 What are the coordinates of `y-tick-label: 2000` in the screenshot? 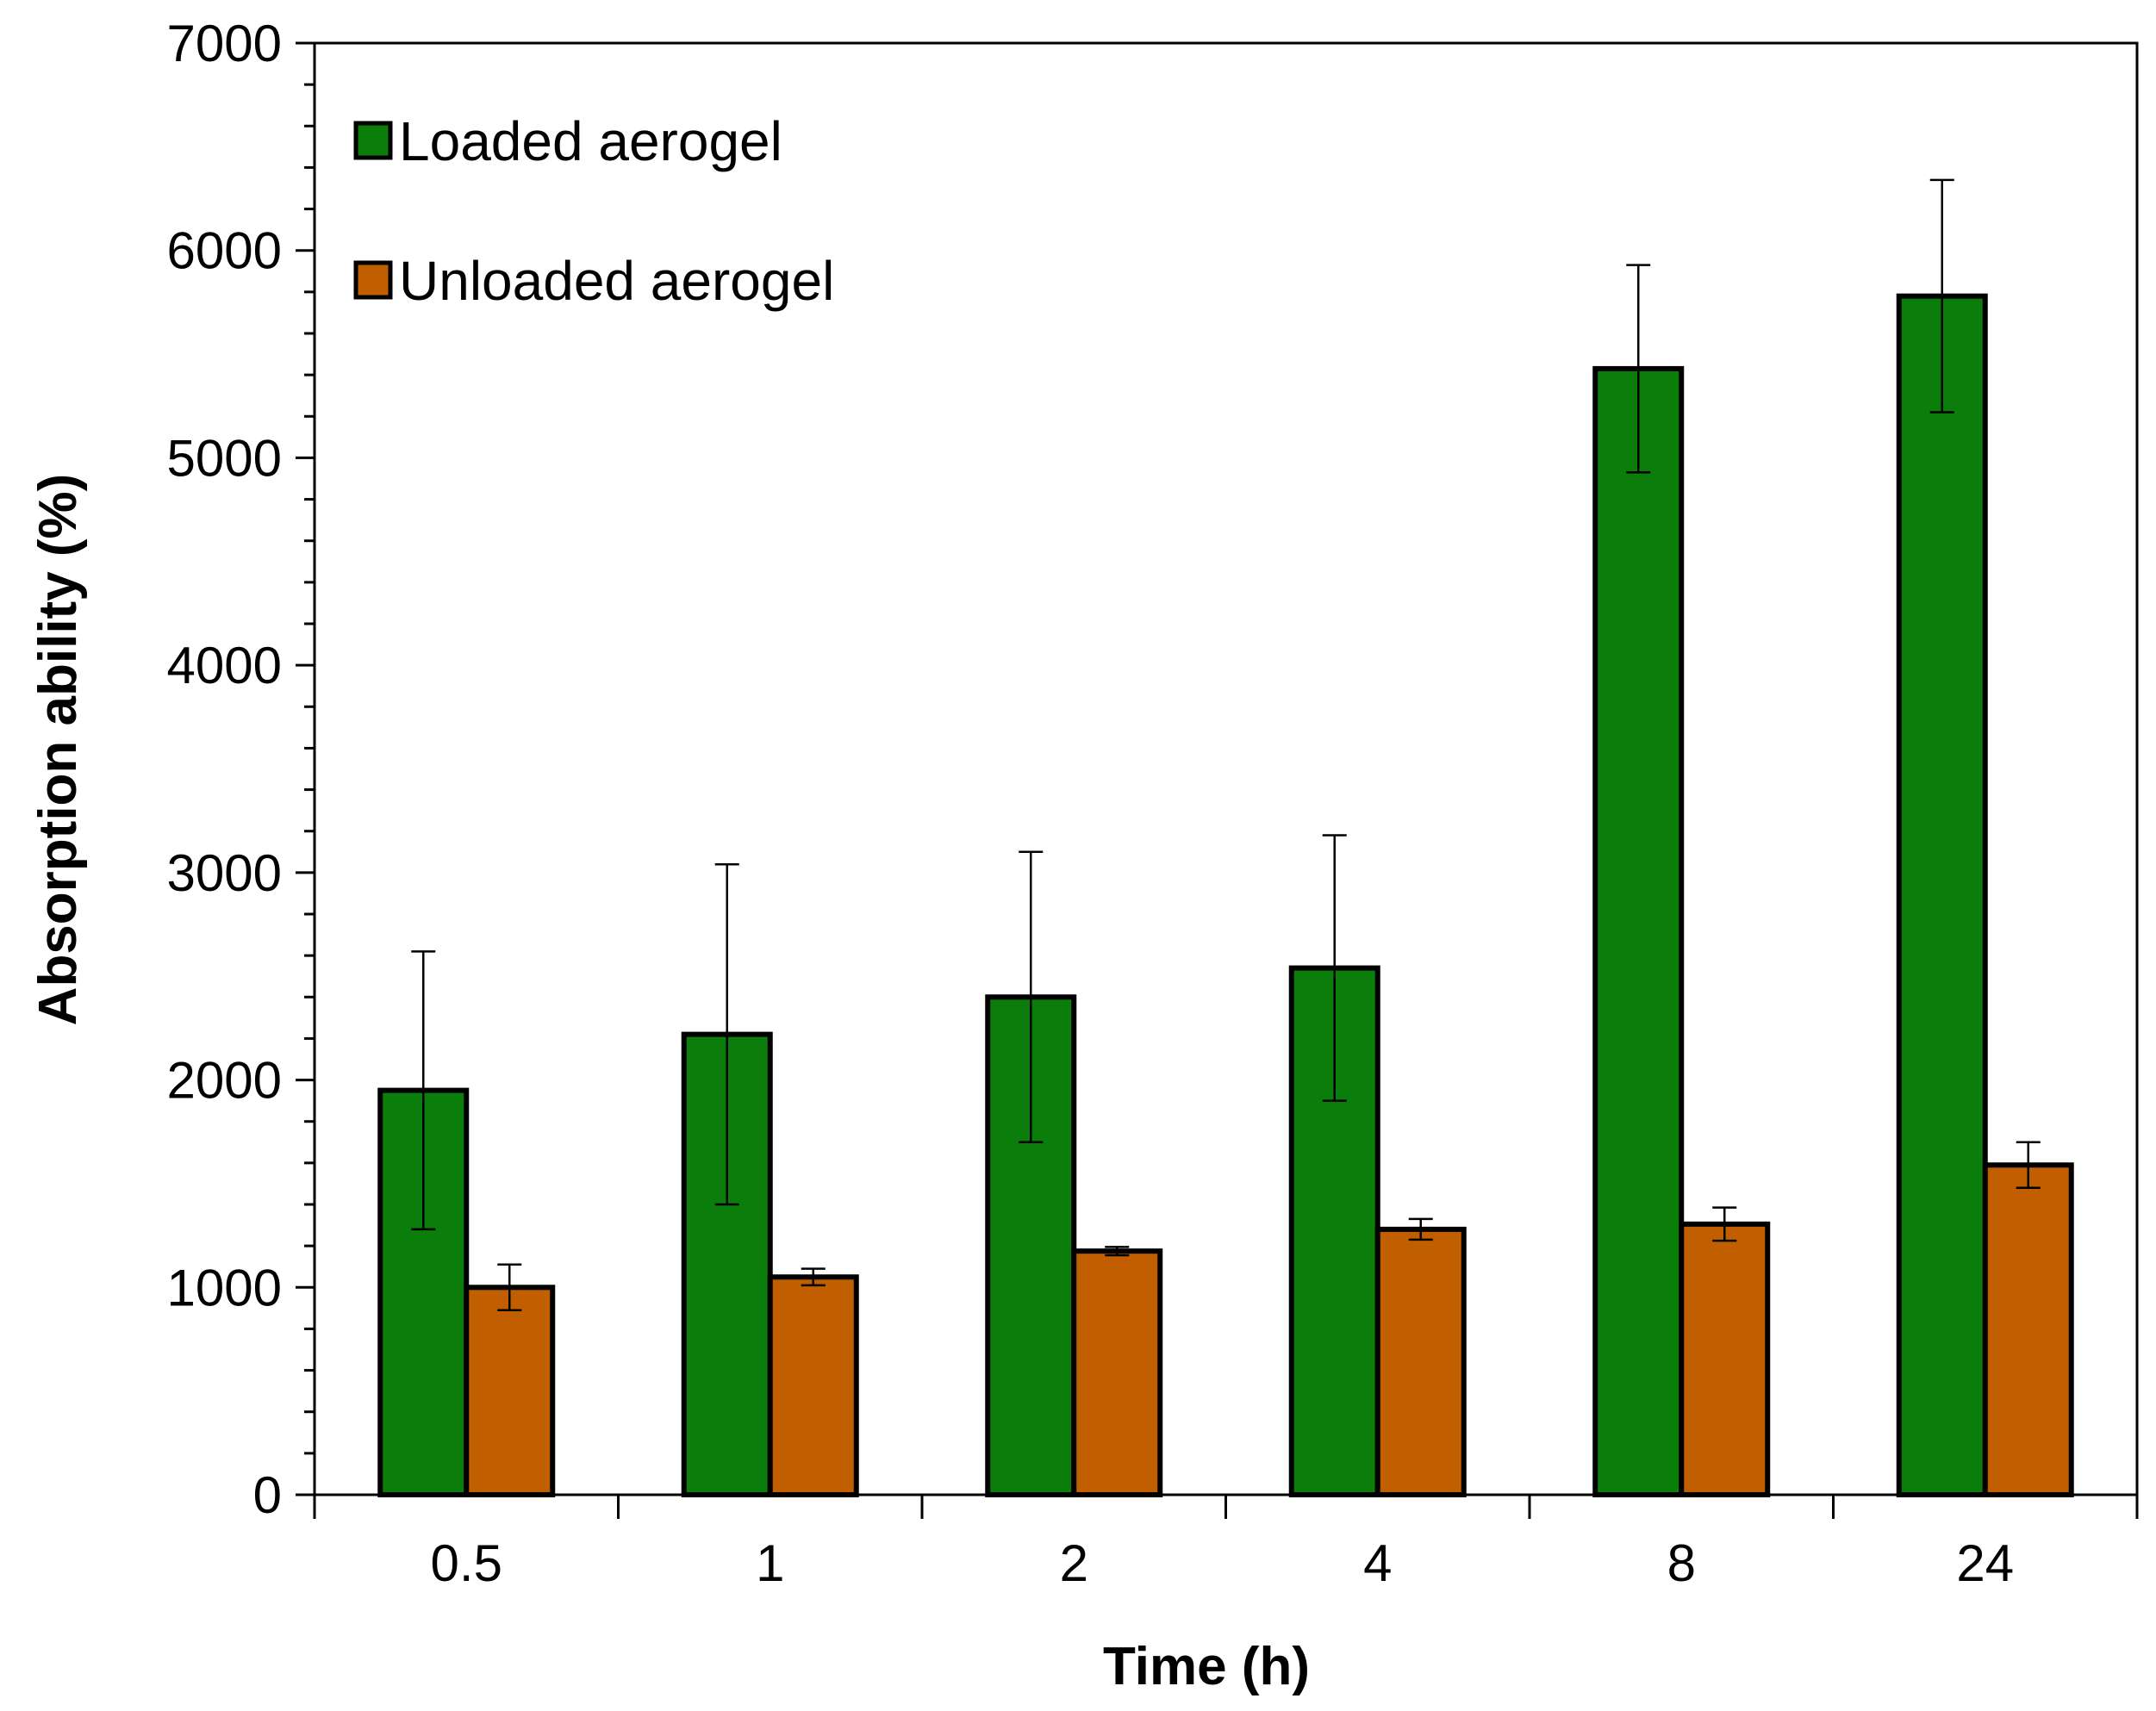 It's located at (225, 1081).